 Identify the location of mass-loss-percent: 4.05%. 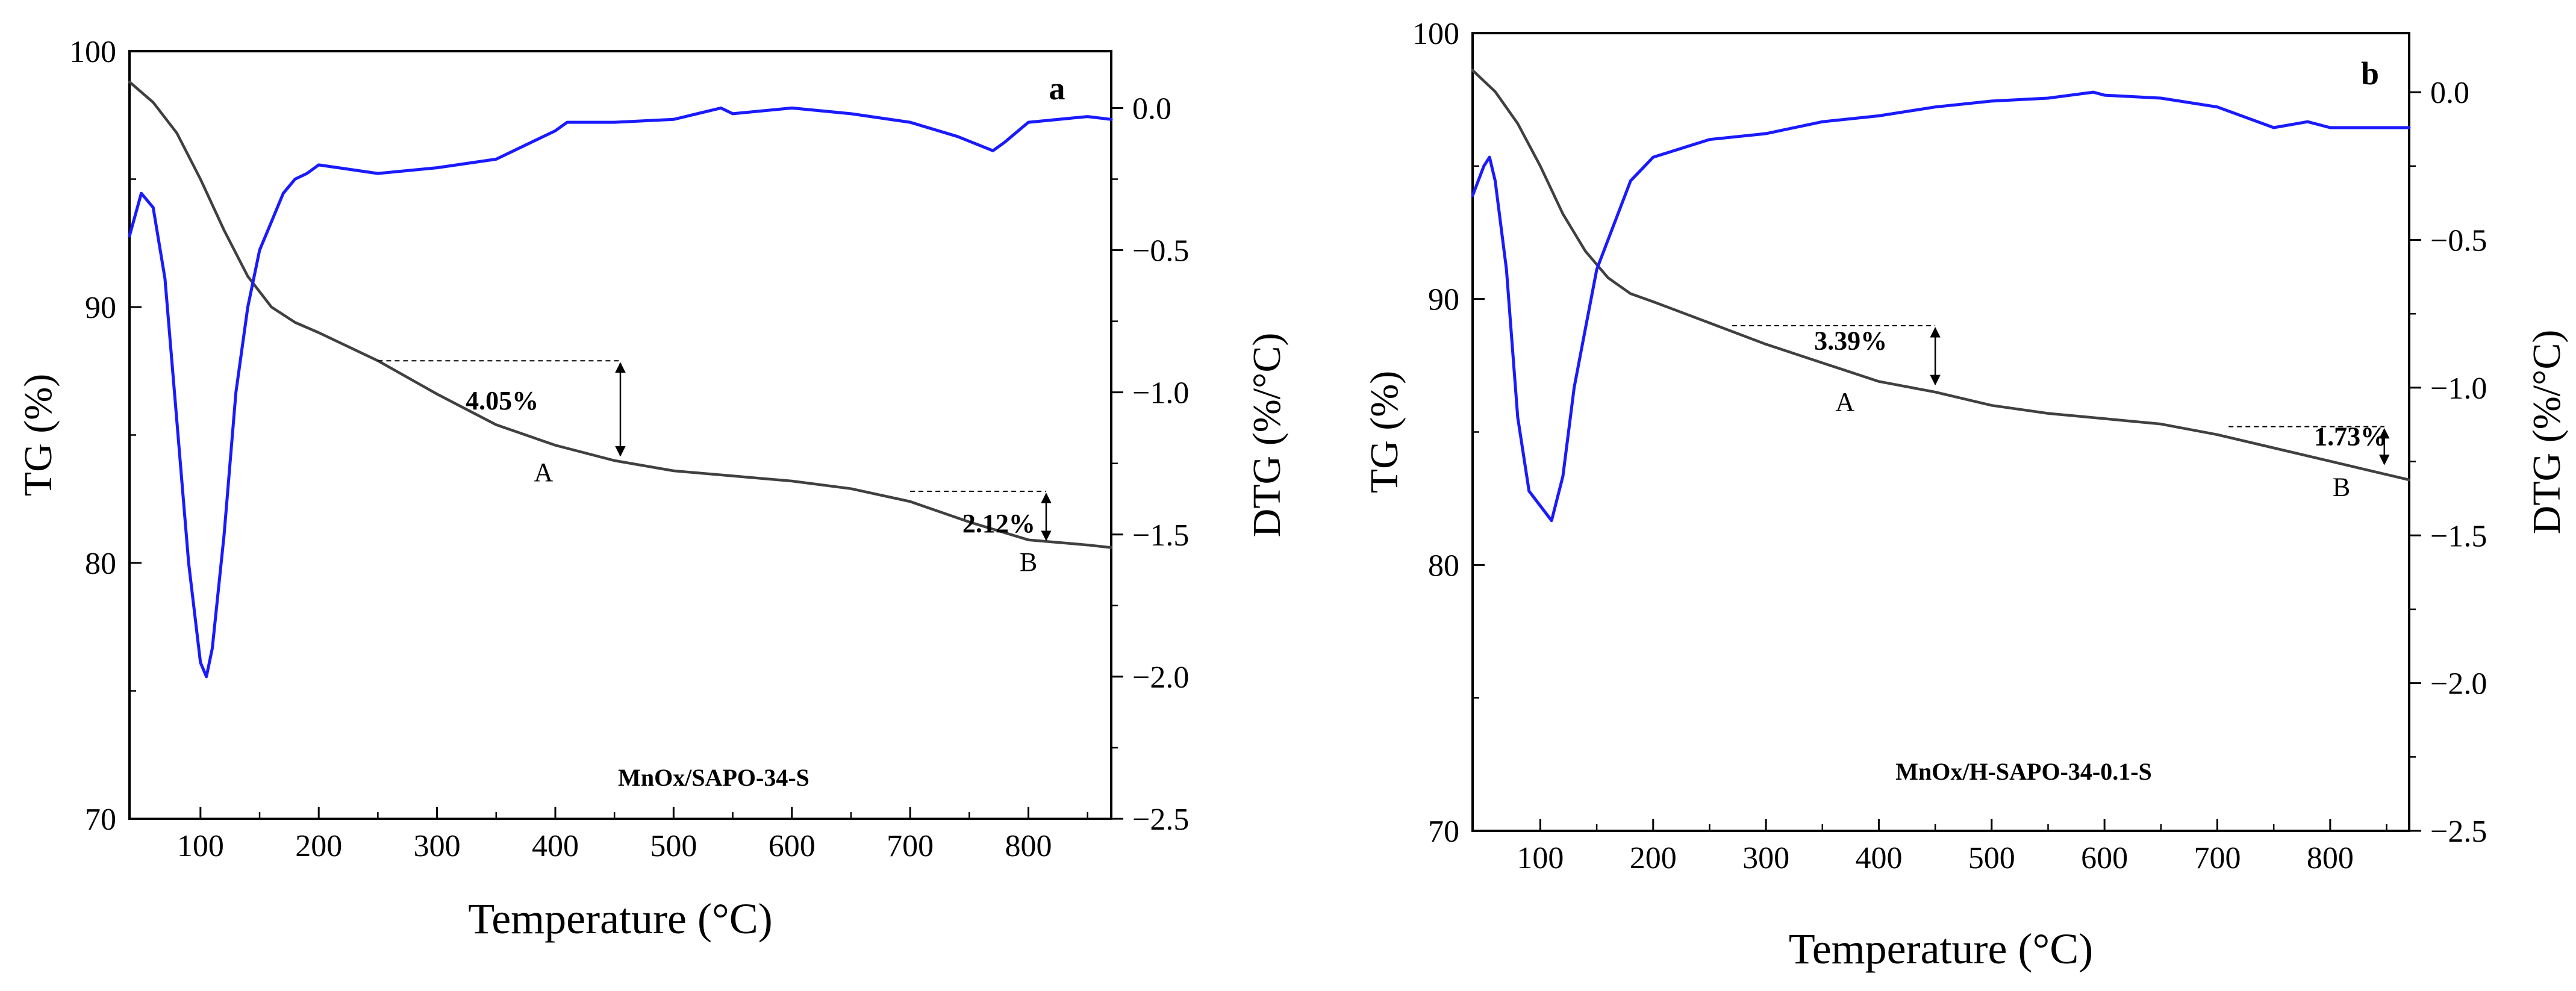
(502, 400).